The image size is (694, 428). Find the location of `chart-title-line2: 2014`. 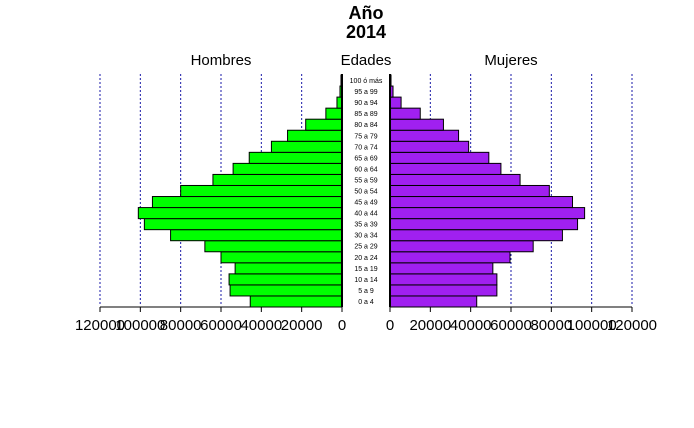

chart-title-line2: 2014 is located at coordinates (366, 32).